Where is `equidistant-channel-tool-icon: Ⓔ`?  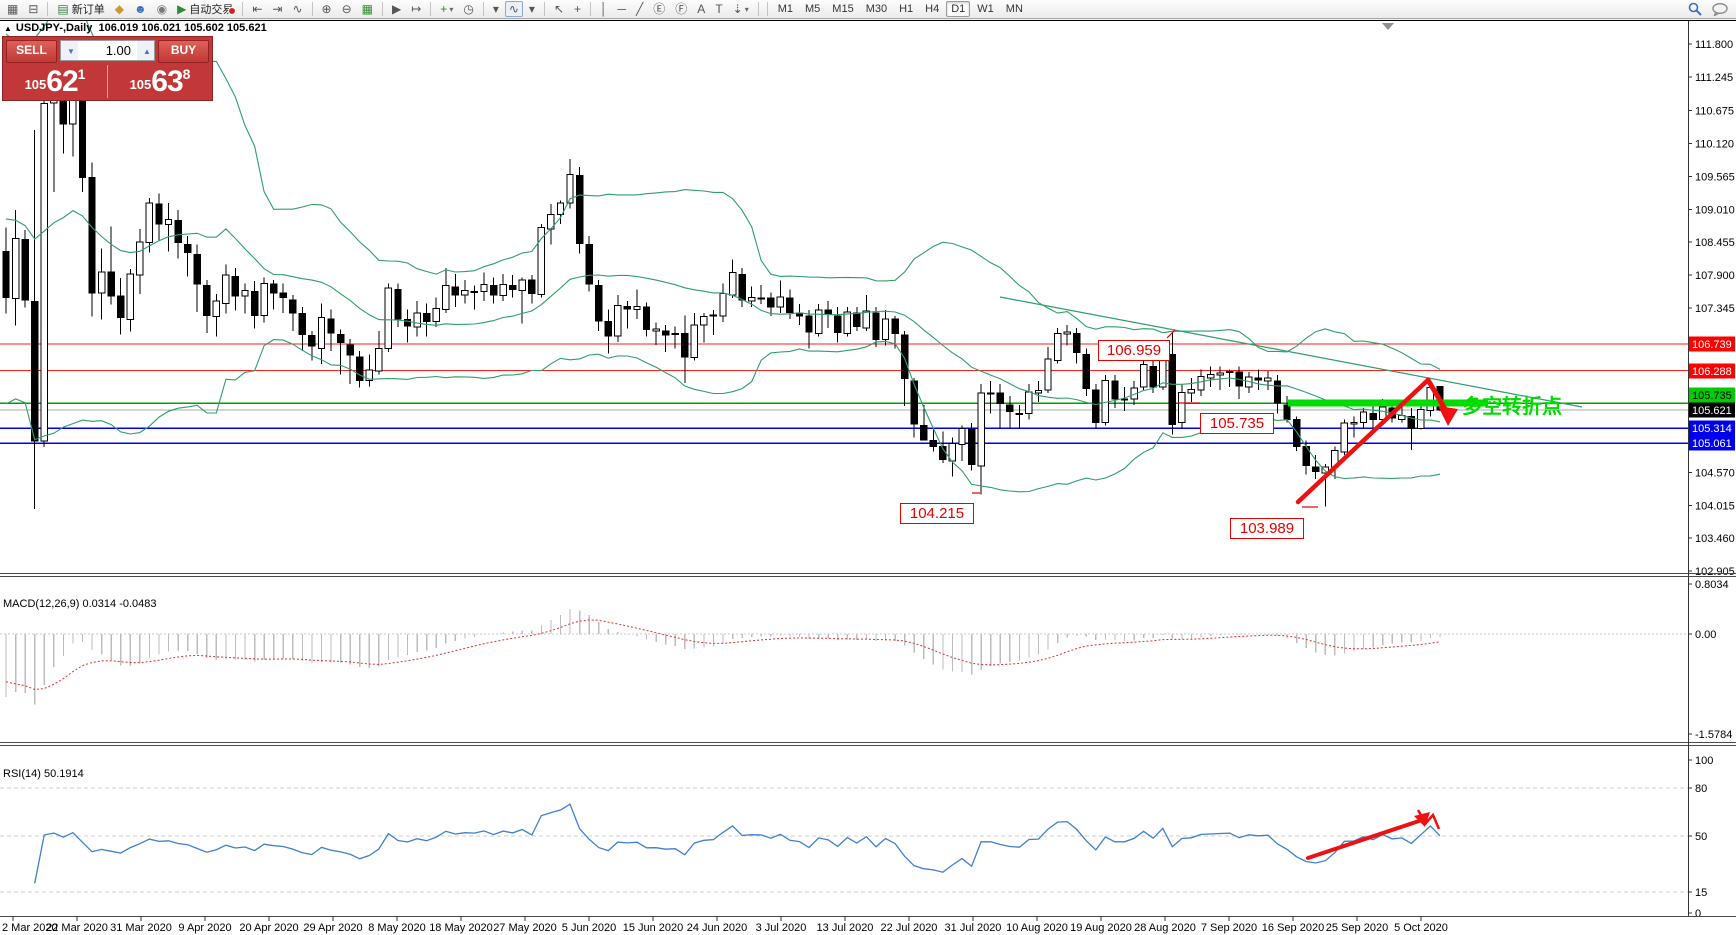 equidistant-channel-tool-icon: Ⓔ is located at coordinates (659, 9).